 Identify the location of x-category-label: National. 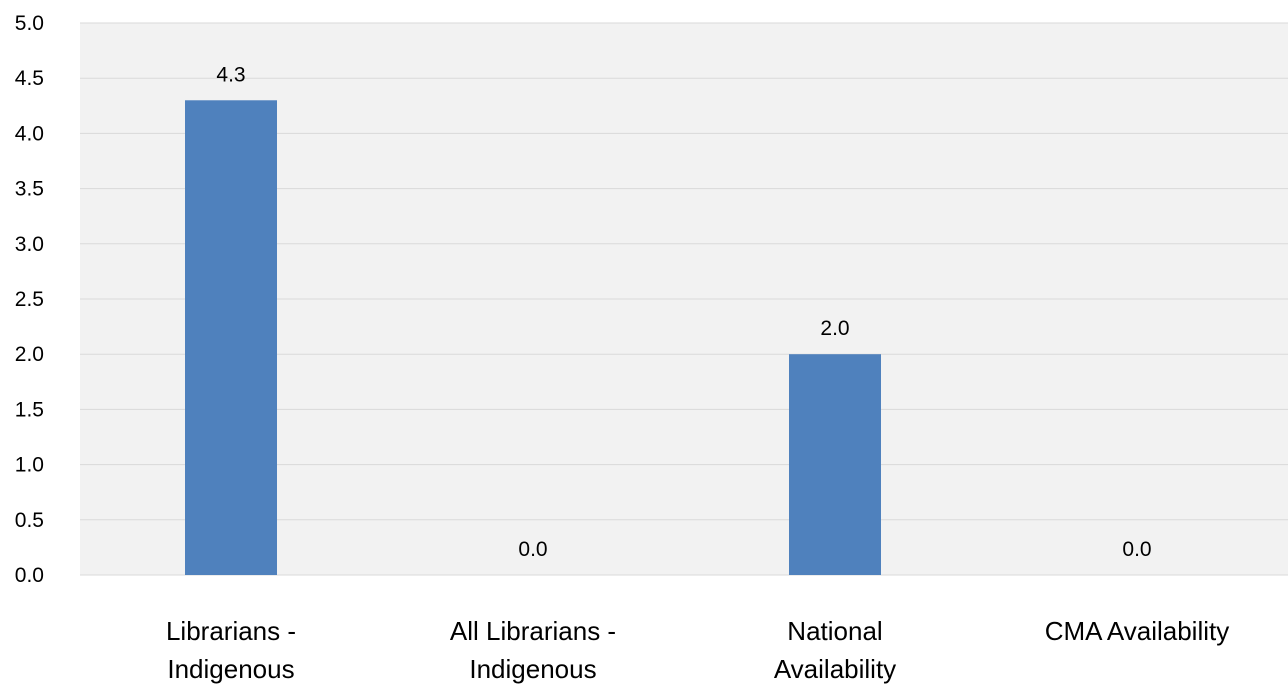
(834, 631).